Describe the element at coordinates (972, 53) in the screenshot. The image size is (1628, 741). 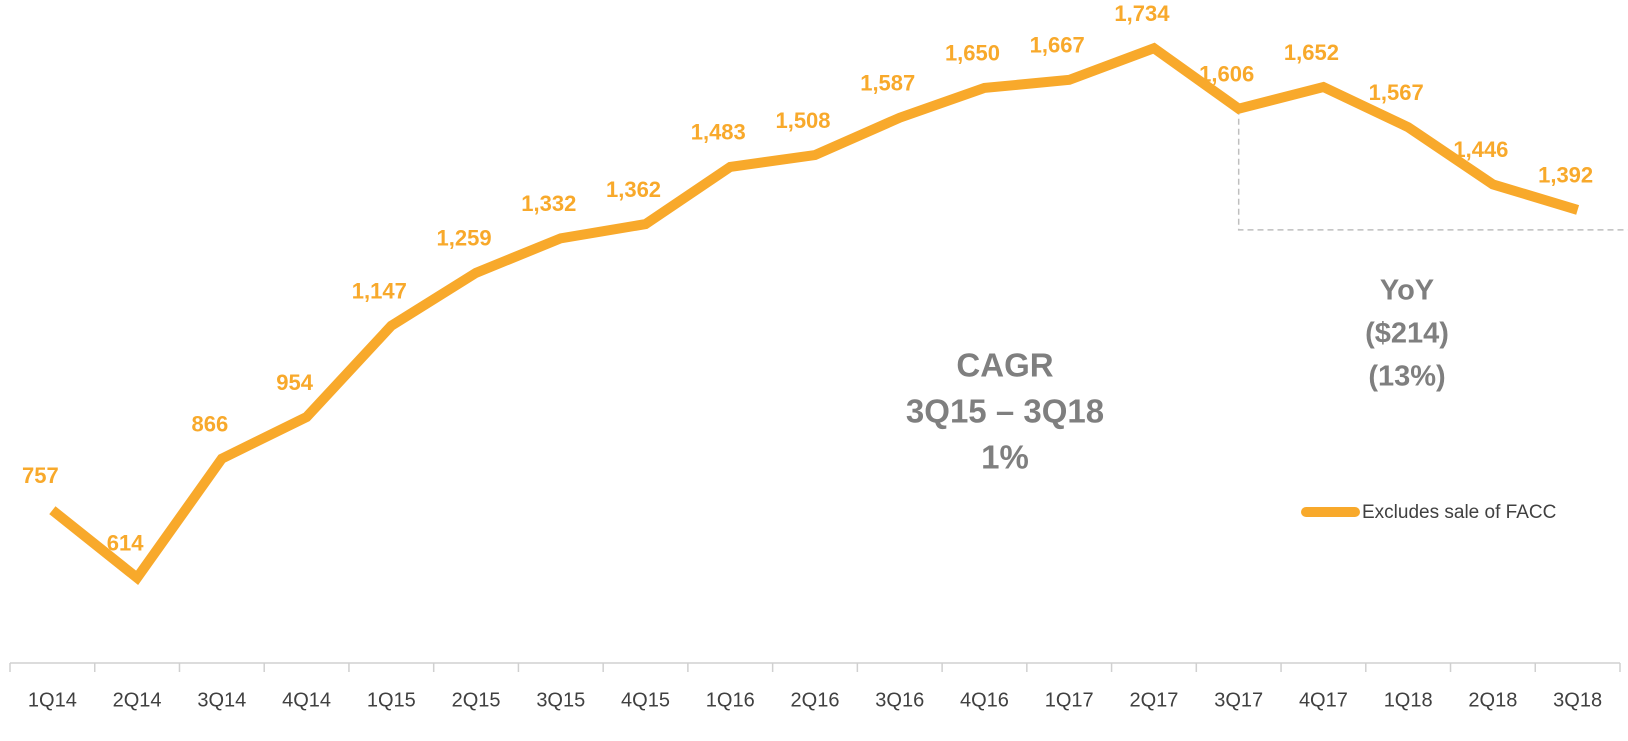
I see `data-label: 1,650` at that location.